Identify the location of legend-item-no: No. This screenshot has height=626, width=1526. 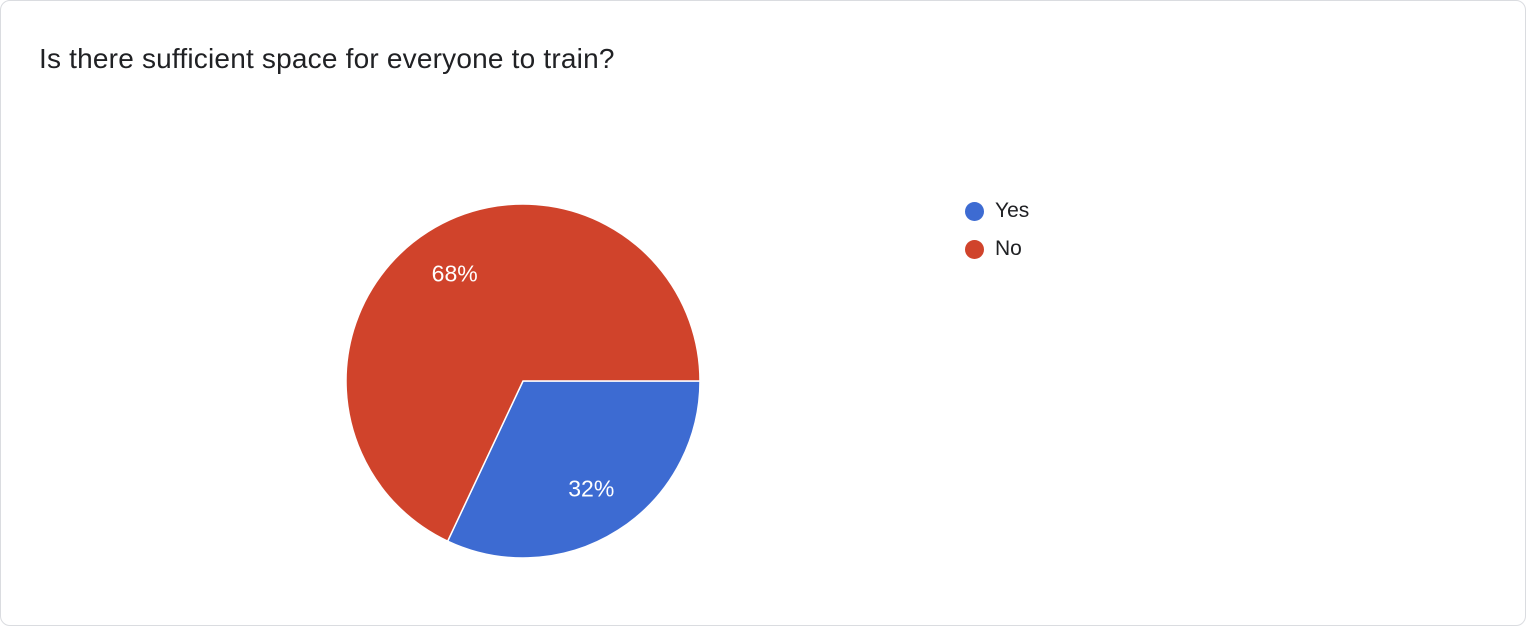
(997, 249).